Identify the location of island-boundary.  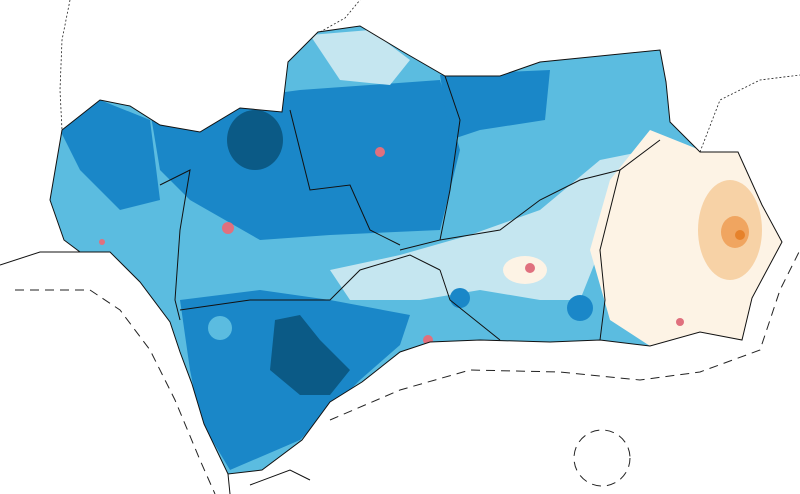
(602, 458).